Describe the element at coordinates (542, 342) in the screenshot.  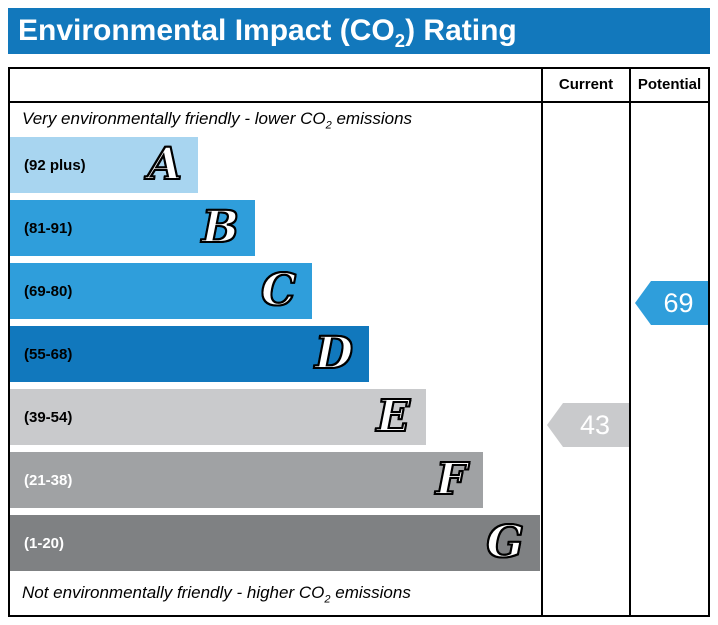
I see `current-column-divider` at that location.